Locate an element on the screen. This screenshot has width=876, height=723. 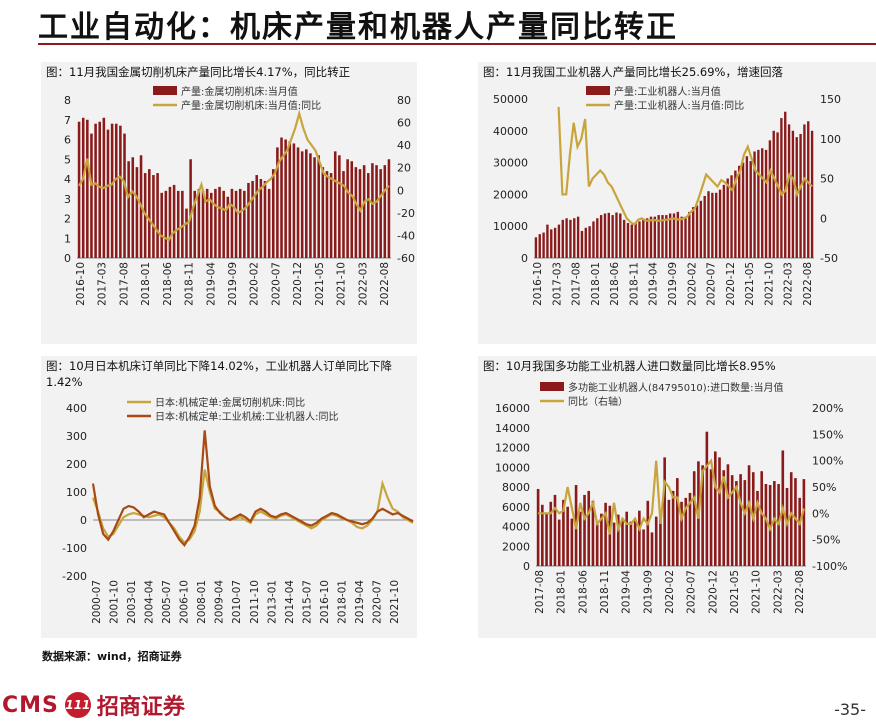
y-right-tick-label: 0 is located at coordinates (823, 218).